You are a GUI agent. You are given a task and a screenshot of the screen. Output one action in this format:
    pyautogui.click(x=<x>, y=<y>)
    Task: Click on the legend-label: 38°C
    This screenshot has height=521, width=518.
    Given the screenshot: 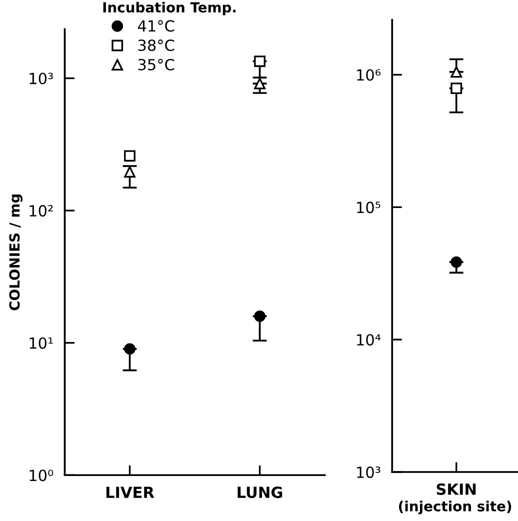 What is the action you would take?
    pyautogui.click(x=156, y=46)
    